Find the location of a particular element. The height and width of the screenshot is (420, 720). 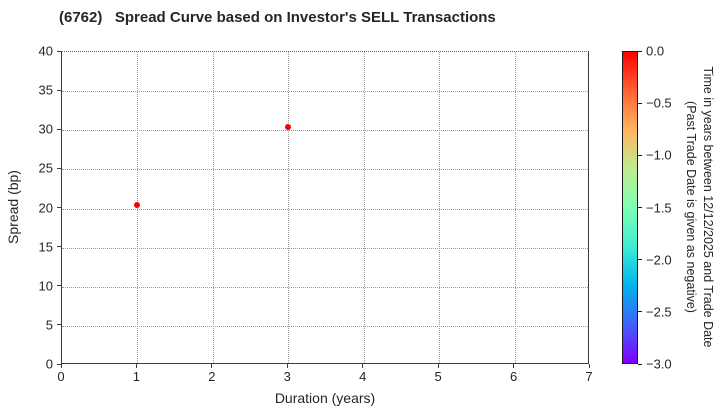

x-tick-label: 4 is located at coordinates (363, 376).